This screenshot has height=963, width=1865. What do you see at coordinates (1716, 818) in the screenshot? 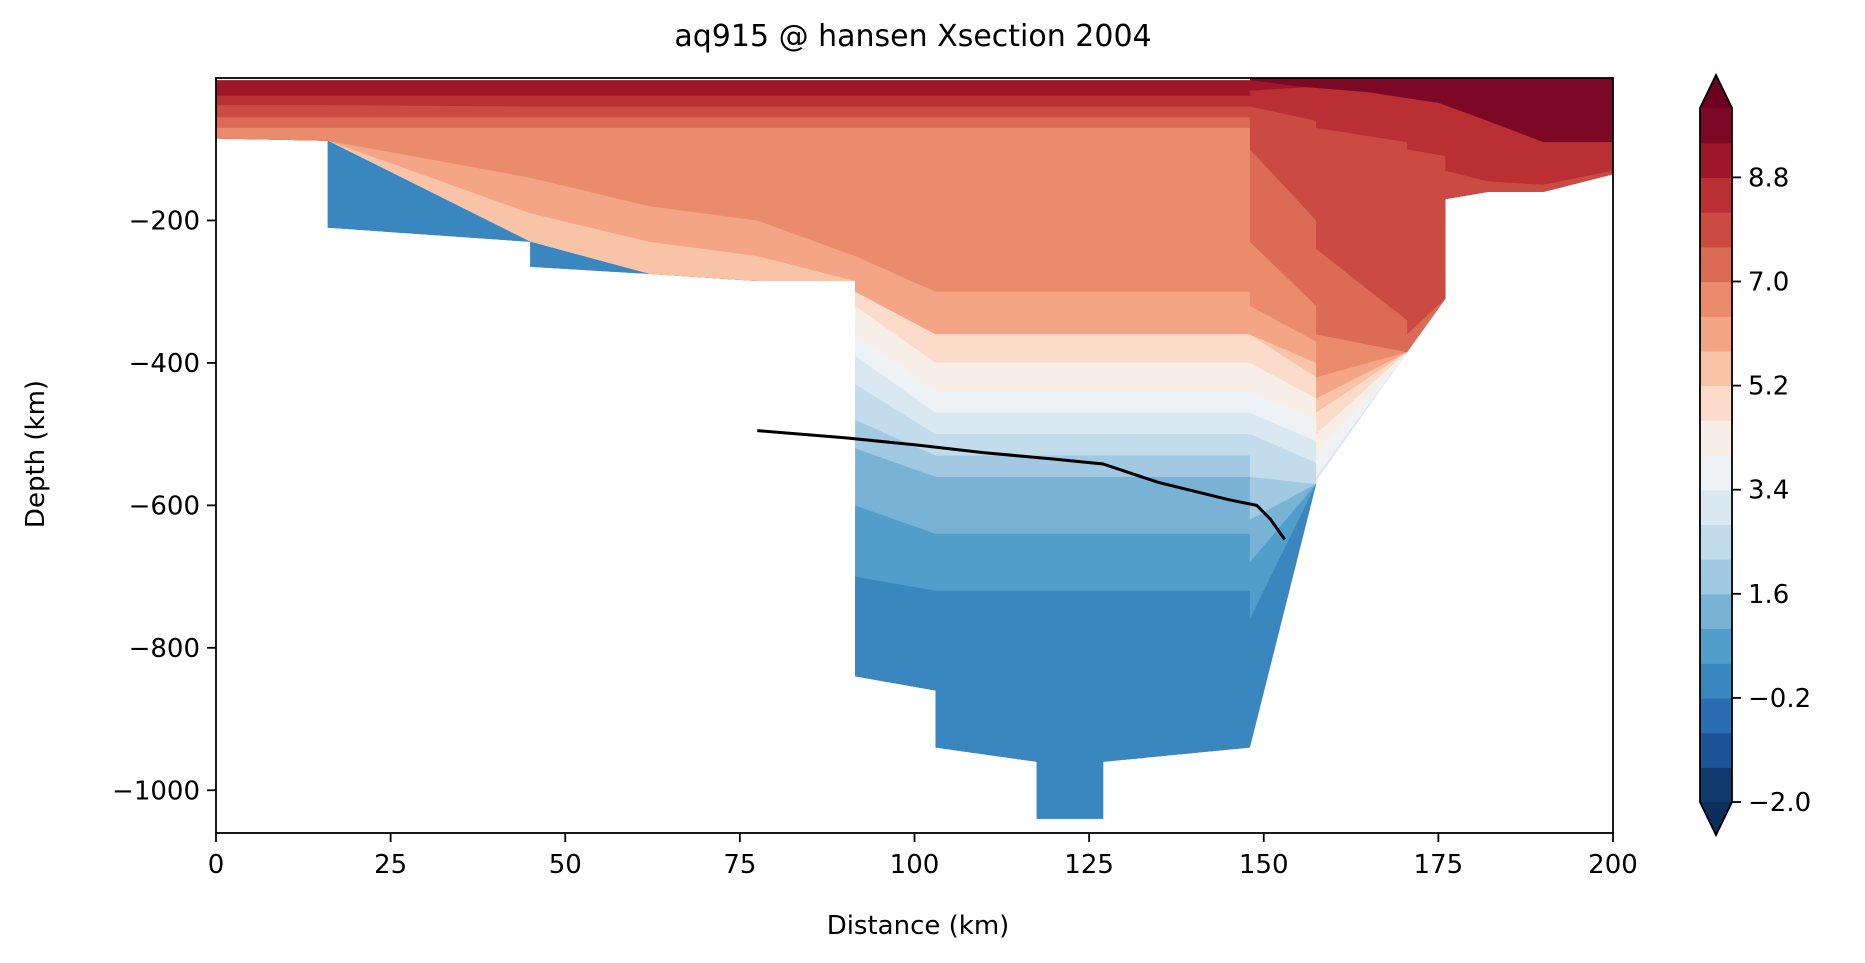
I see `colorbar-extend-under` at bounding box center [1716, 818].